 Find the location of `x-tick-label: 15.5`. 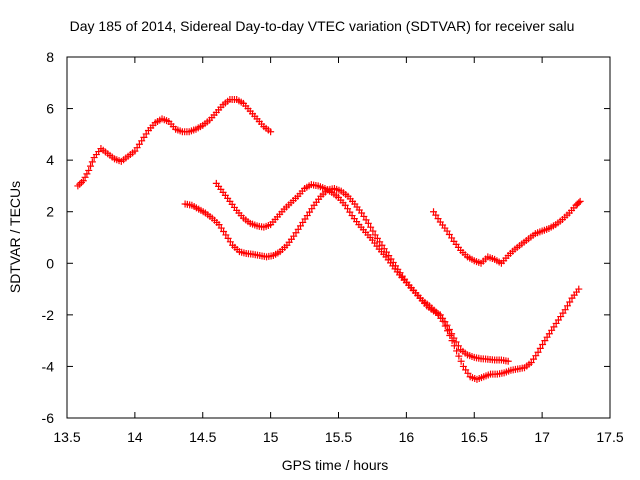

x-tick-label: 15.5 is located at coordinates (338, 437).